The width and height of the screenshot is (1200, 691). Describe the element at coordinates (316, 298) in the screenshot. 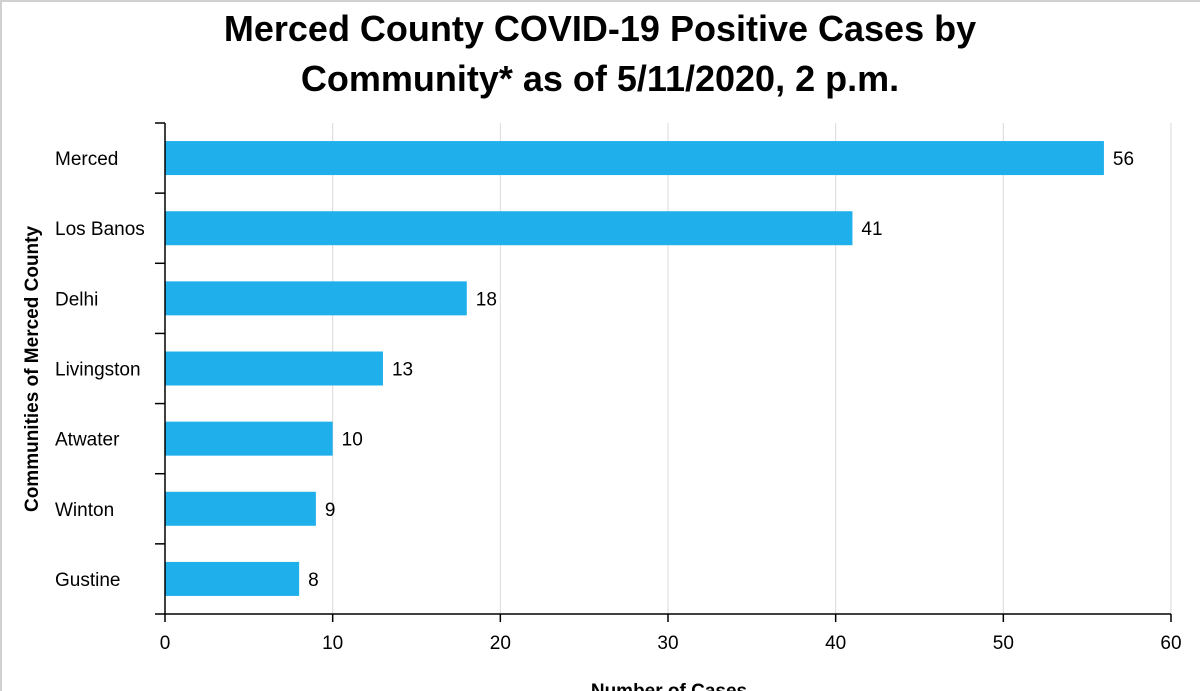

I see `bar-delhi` at that location.